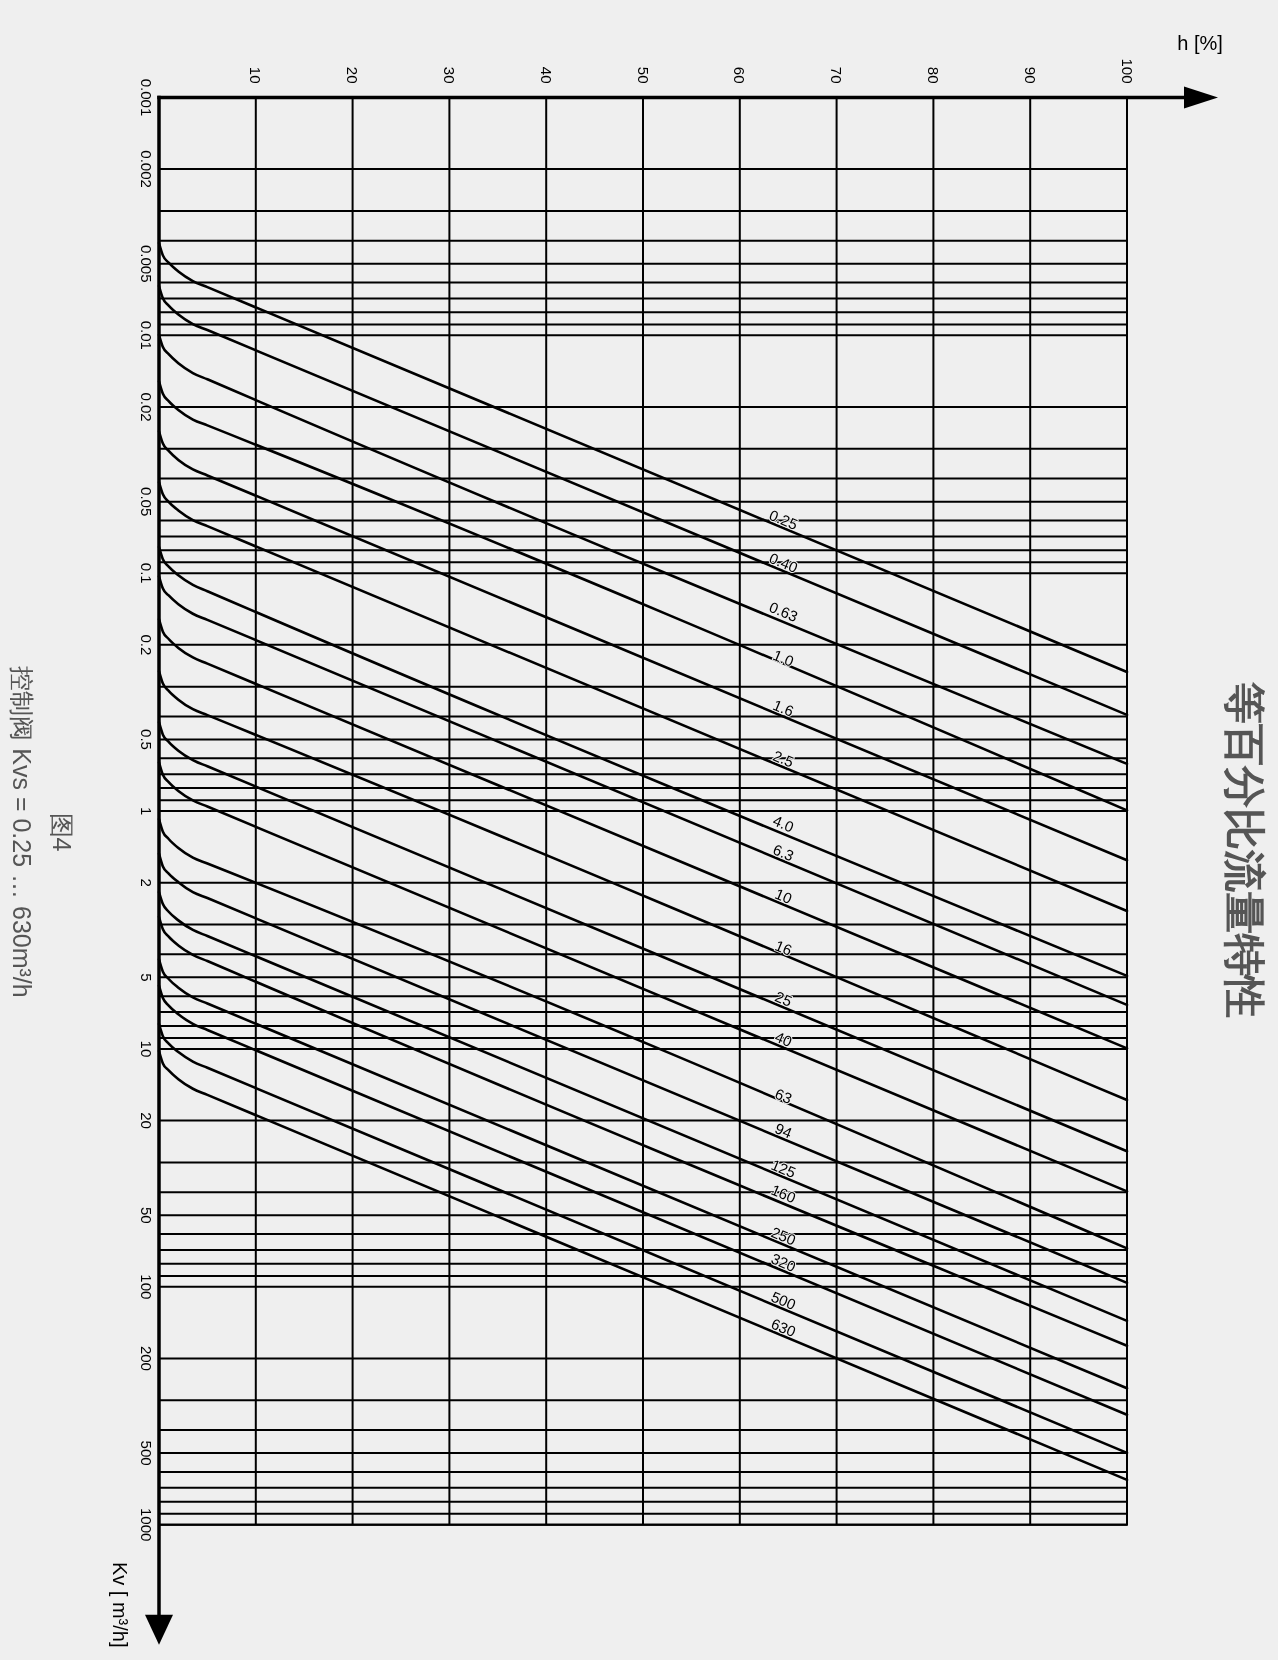 Image resolution: width=1278 pixels, height=1660 pixels. Describe the element at coordinates (783, 708) in the screenshot. I see `series-label: 1.6` at that location.